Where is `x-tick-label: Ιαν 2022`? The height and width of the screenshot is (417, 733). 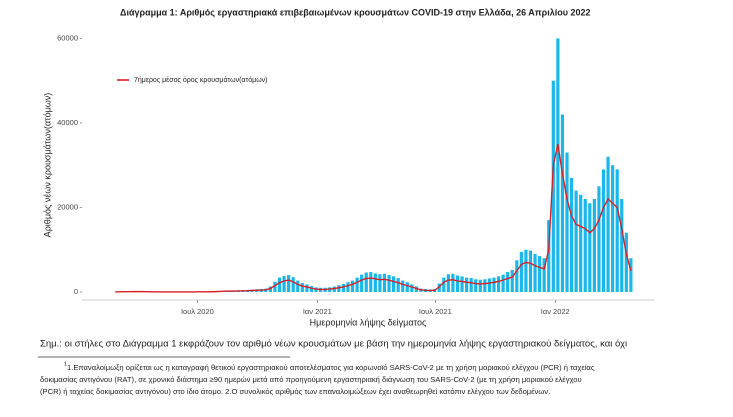 x-tick-label: Ιαν 2022 is located at coordinates (555, 311).